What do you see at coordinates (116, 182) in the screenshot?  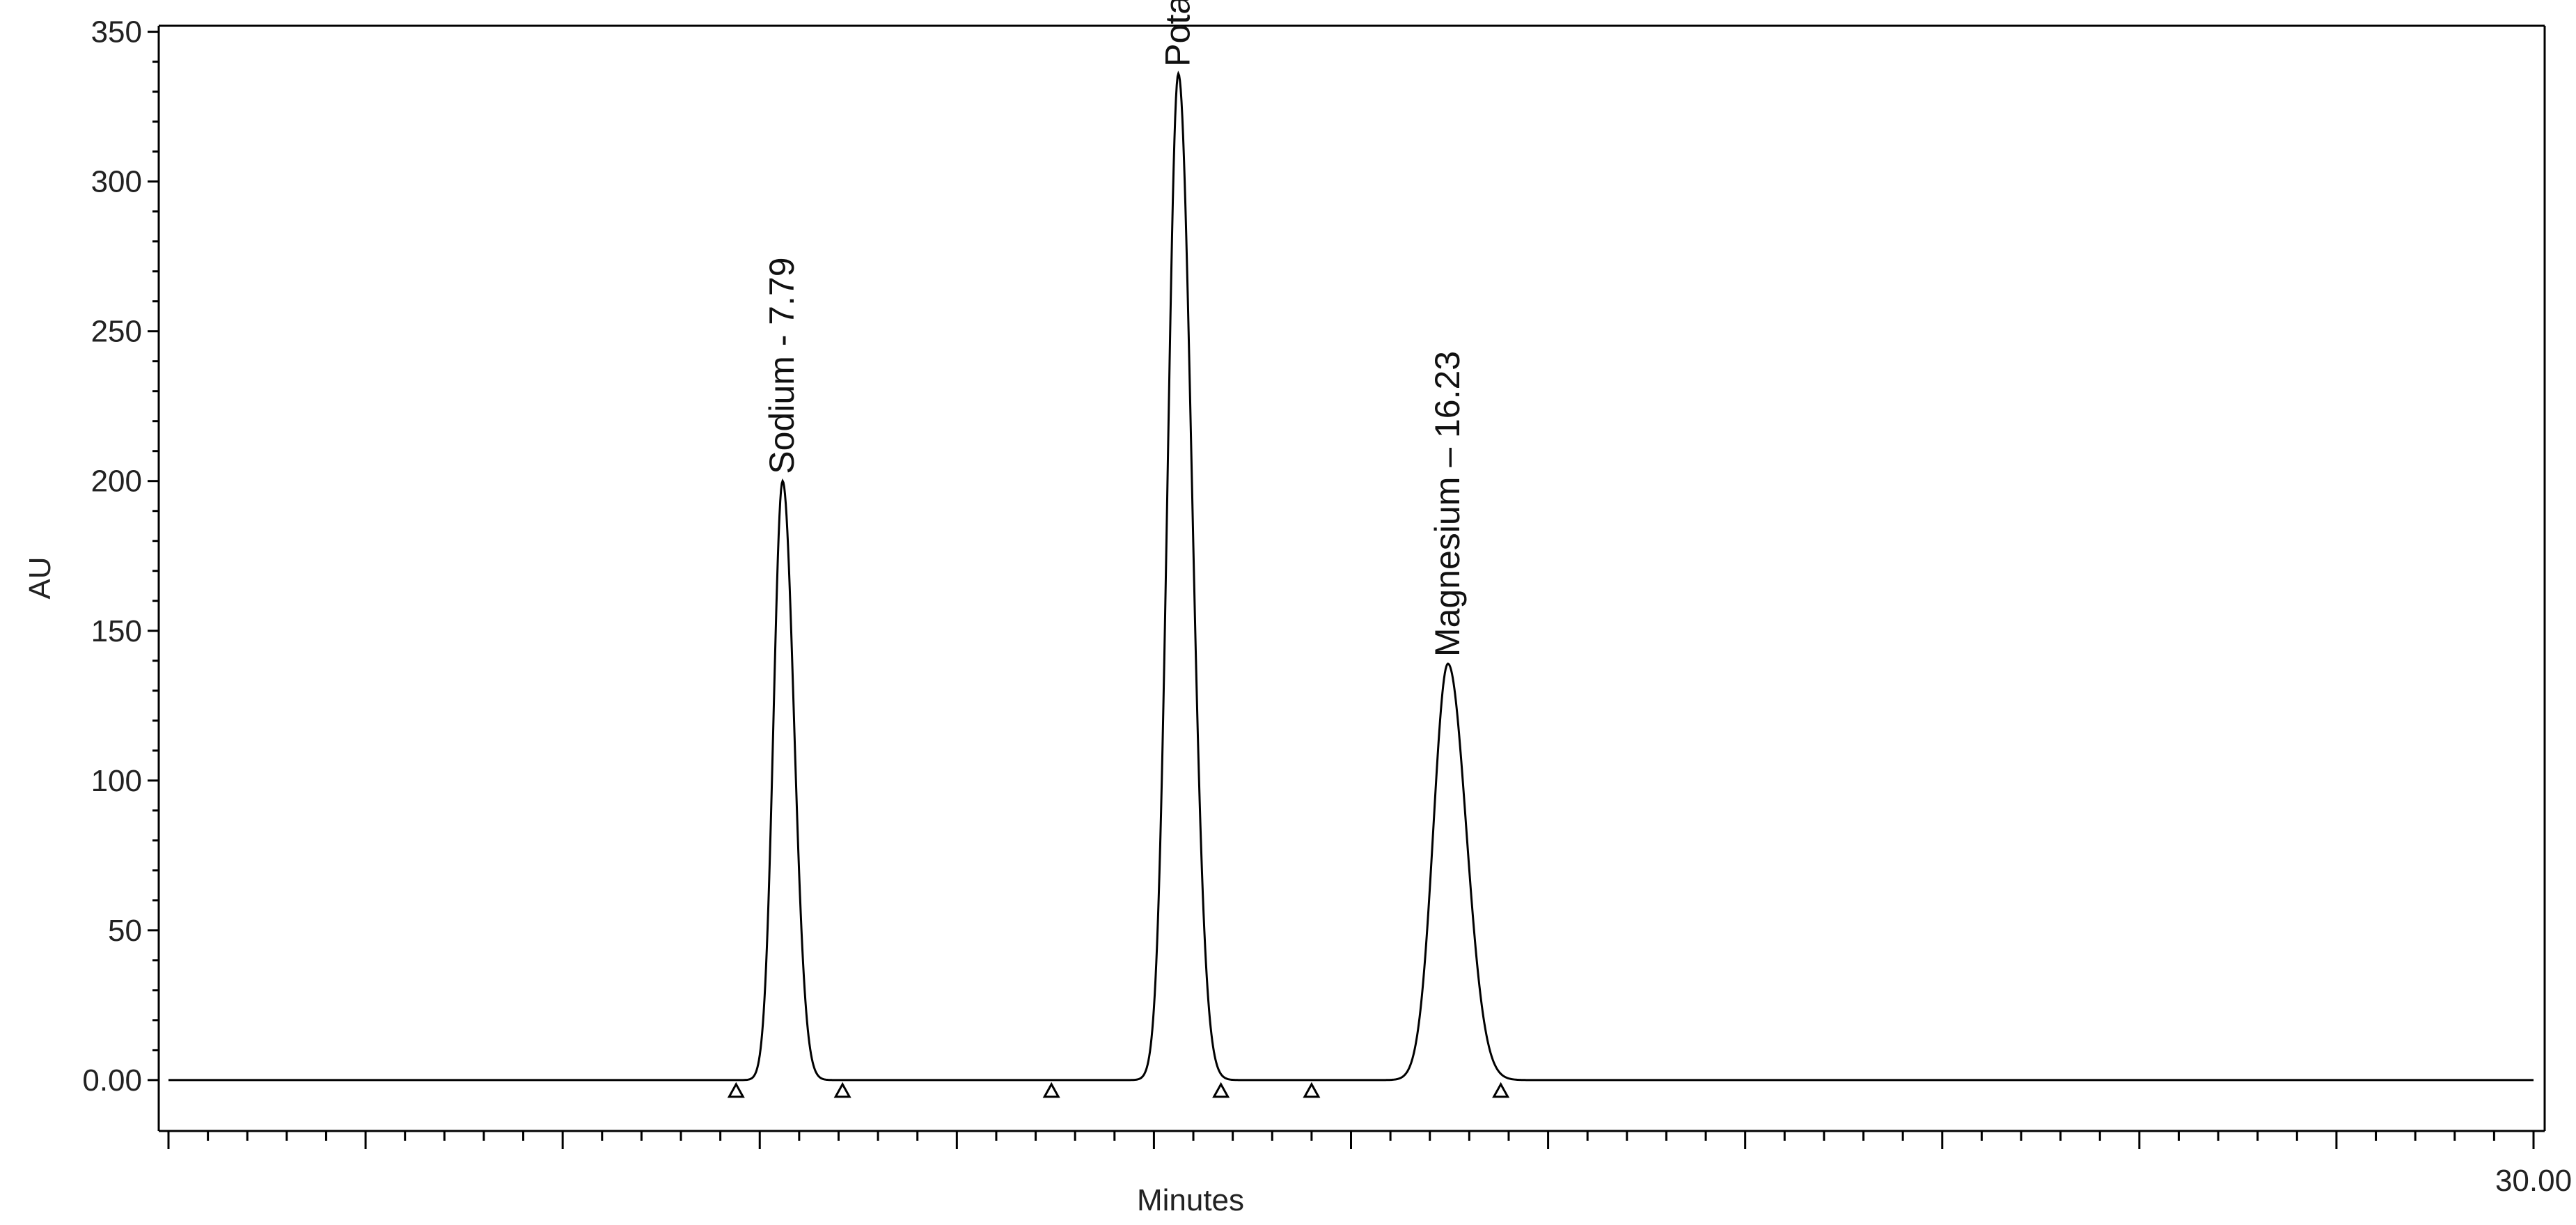 I see `y-tick-label: 300` at bounding box center [116, 182].